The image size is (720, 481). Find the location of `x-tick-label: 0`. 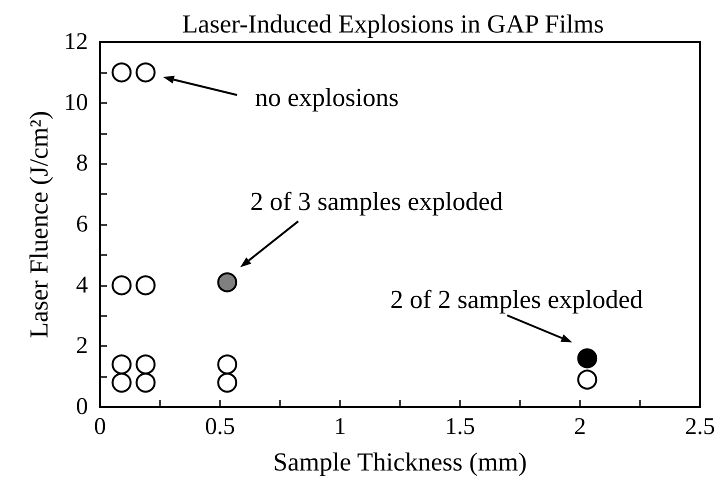

x-tick-label: 0 is located at coordinates (100, 427).